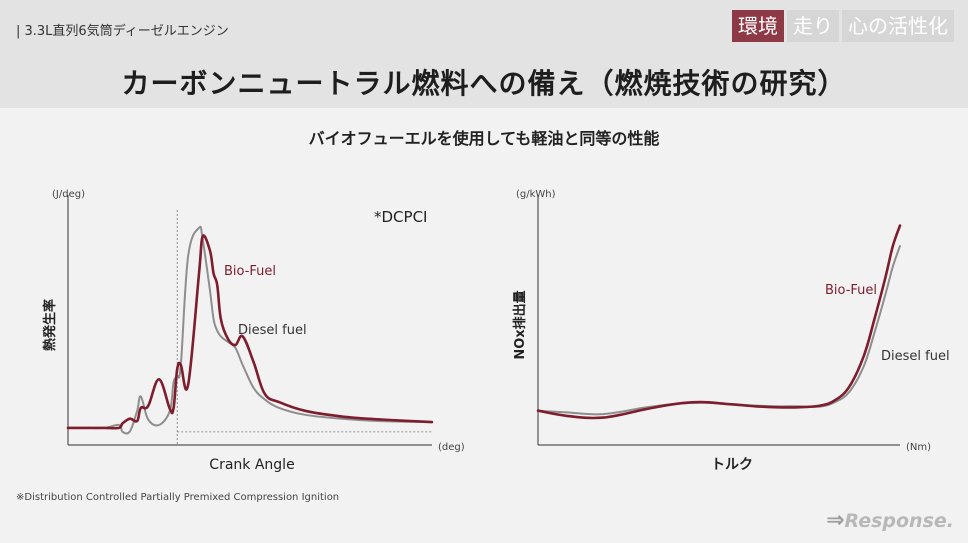 This screenshot has width=968, height=543. I want to click on chart1-series-label-diesel-fuel: Diesel fuel, so click(272, 330).